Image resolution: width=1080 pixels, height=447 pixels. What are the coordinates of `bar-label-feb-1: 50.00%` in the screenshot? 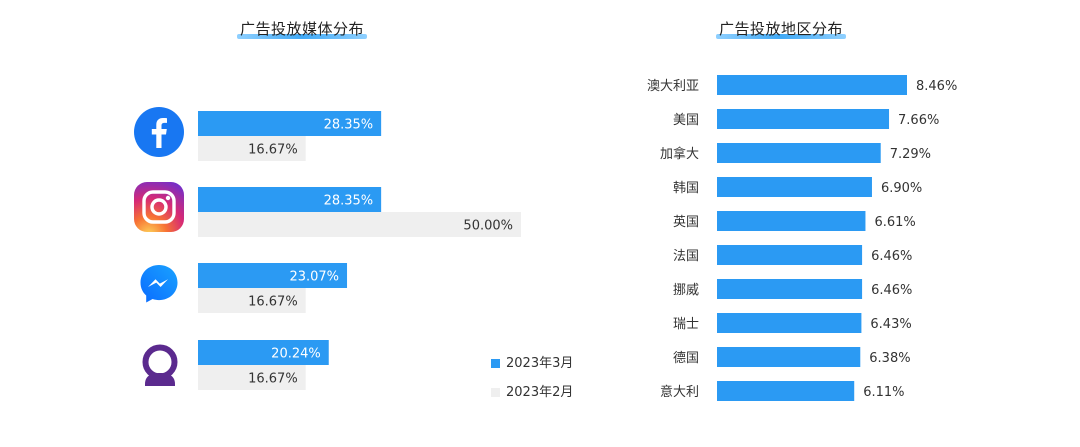 It's located at (488, 226).